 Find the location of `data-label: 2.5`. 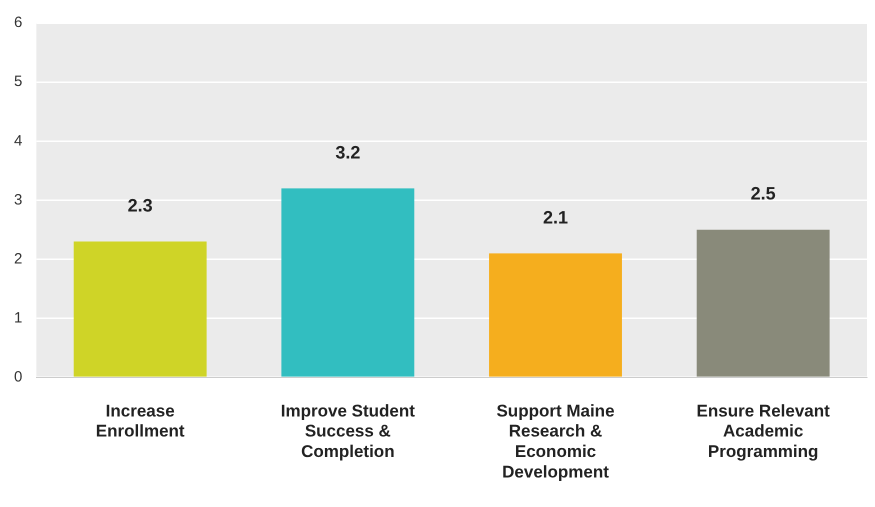

data-label: 2.5 is located at coordinates (763, 194).